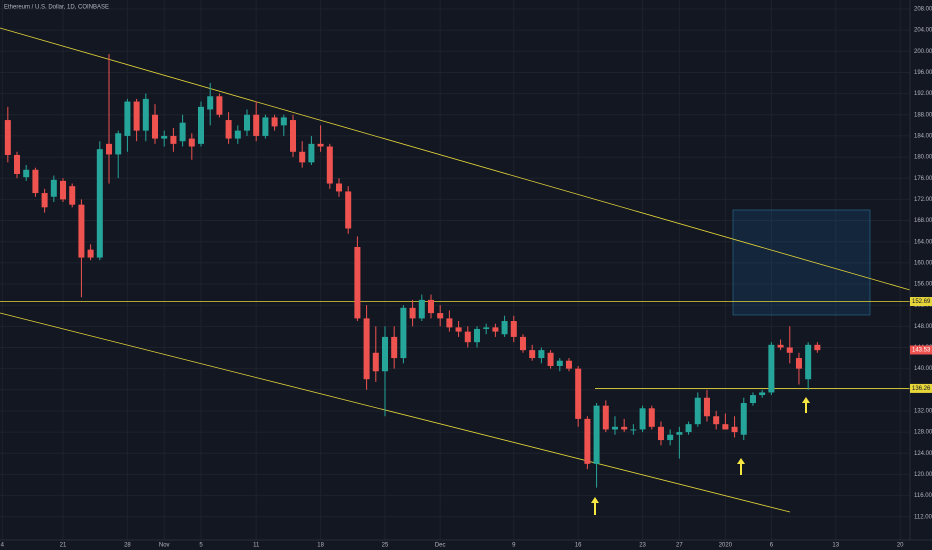  I want to click on y-tick-label: 140.00, so click(923, 369).